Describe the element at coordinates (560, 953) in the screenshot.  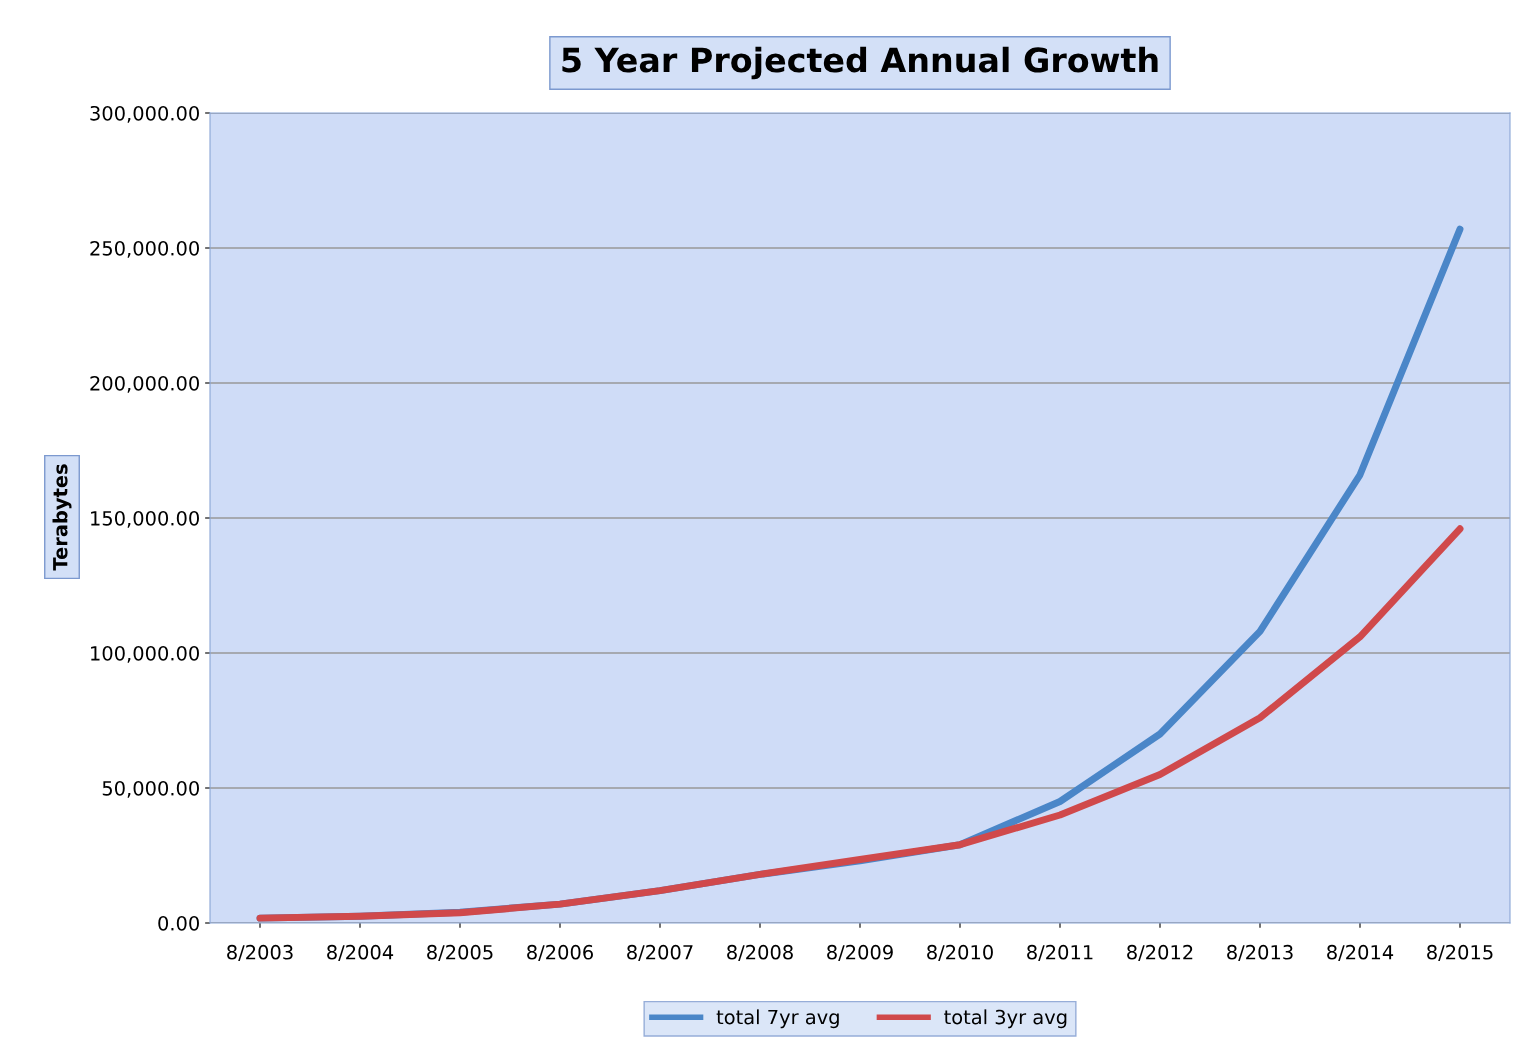
I see `x-tick-label: 8/2006` at that location.